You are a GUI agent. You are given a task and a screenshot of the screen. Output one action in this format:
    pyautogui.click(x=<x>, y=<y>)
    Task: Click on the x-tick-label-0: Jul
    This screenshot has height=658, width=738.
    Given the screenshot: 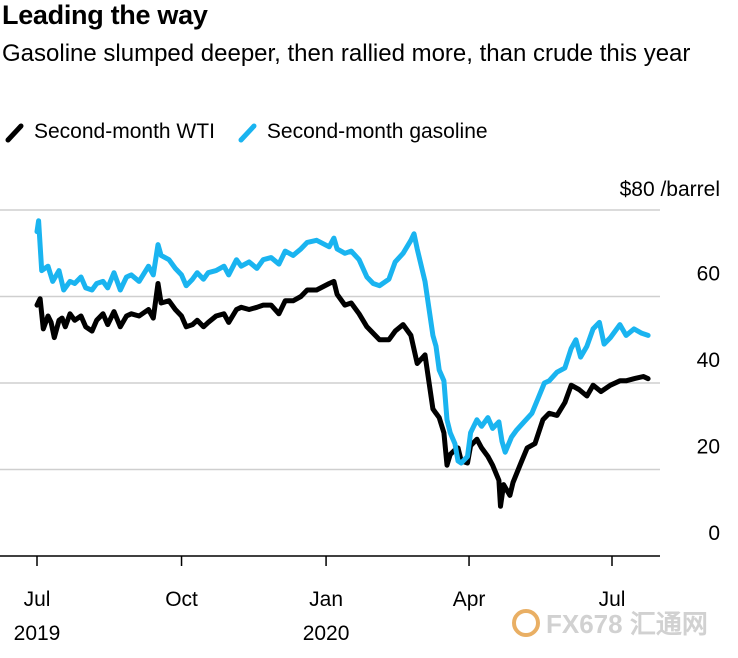 What is the action you would take?
    pyautogui.click(x=37, y=599)
    